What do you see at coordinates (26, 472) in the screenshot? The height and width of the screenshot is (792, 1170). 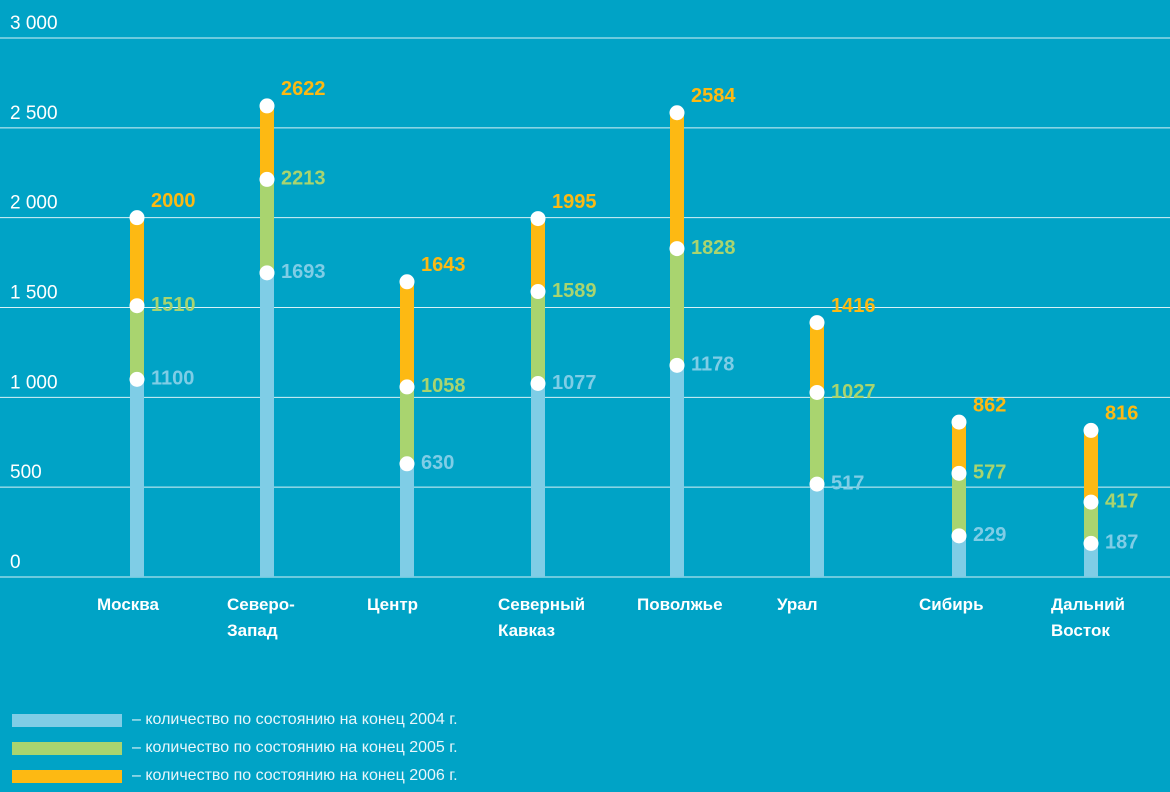 I see `y-tick-label: 500` at bounding box center [26, 472].